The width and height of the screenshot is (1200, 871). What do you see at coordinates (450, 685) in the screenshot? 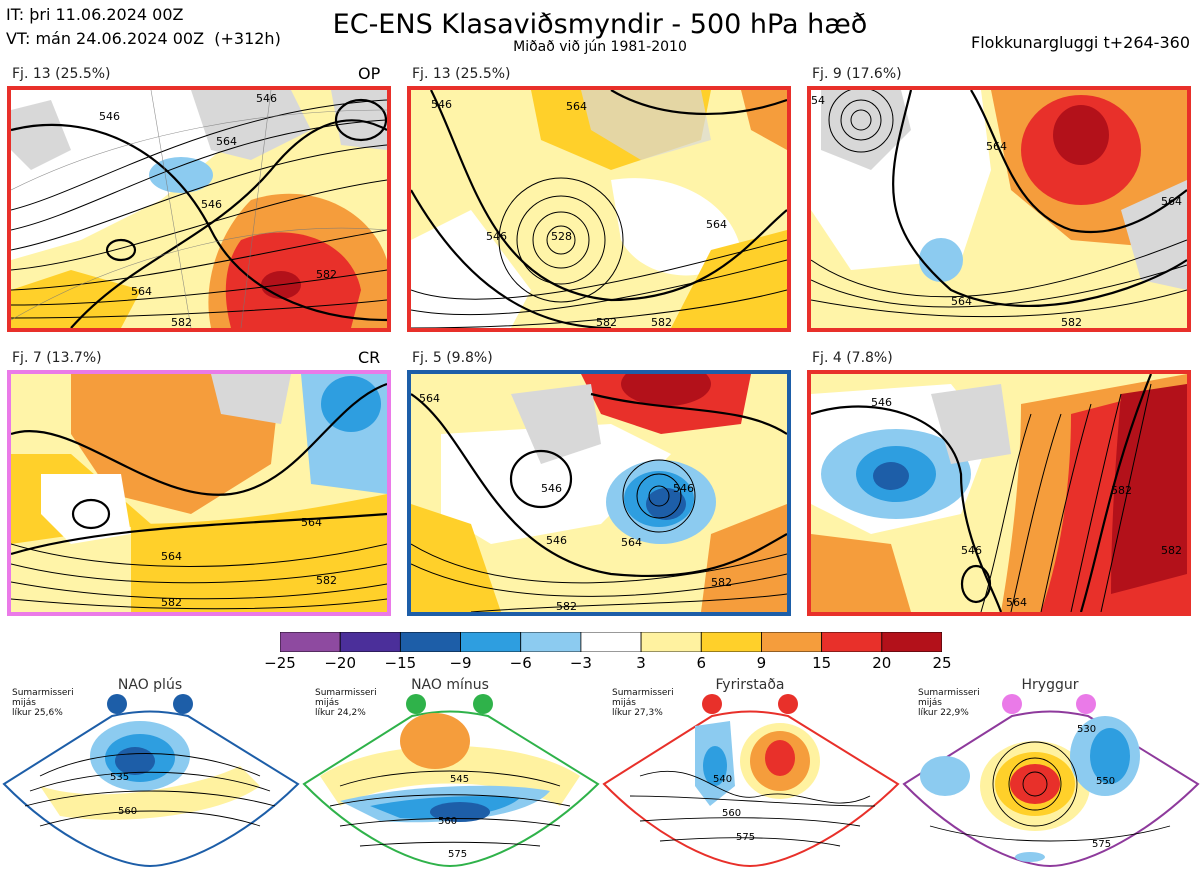
I see `regime-title: NAO mínus` at bounding box center [450, 685].